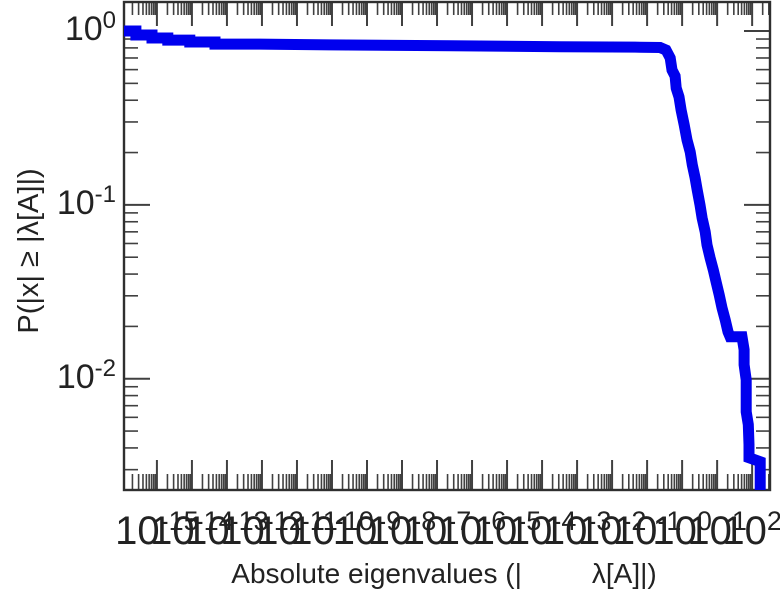  What do you see at coordinates (507, 529) in the screenshot?
I see `x-tick-label: 10⁻⁵` at bounding box center [507, 529].